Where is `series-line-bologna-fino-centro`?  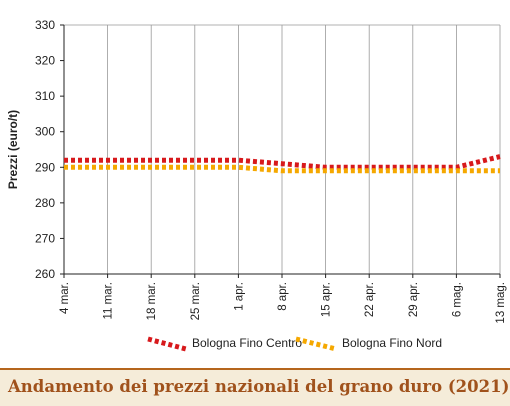 series-line-bologna-fino-centro is located at coordinates (282, 162).